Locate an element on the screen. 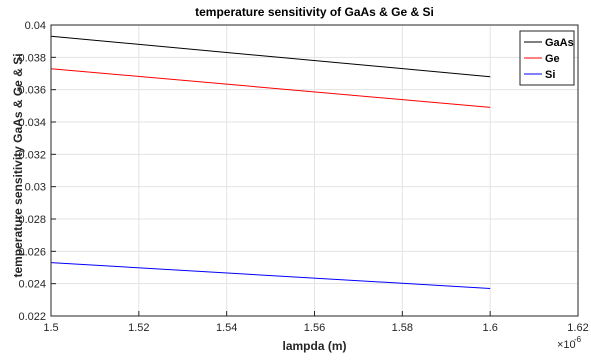 This screenshot has height=360, width=591. y-tick-label: 0.032 is located at coordinates (32, 155).